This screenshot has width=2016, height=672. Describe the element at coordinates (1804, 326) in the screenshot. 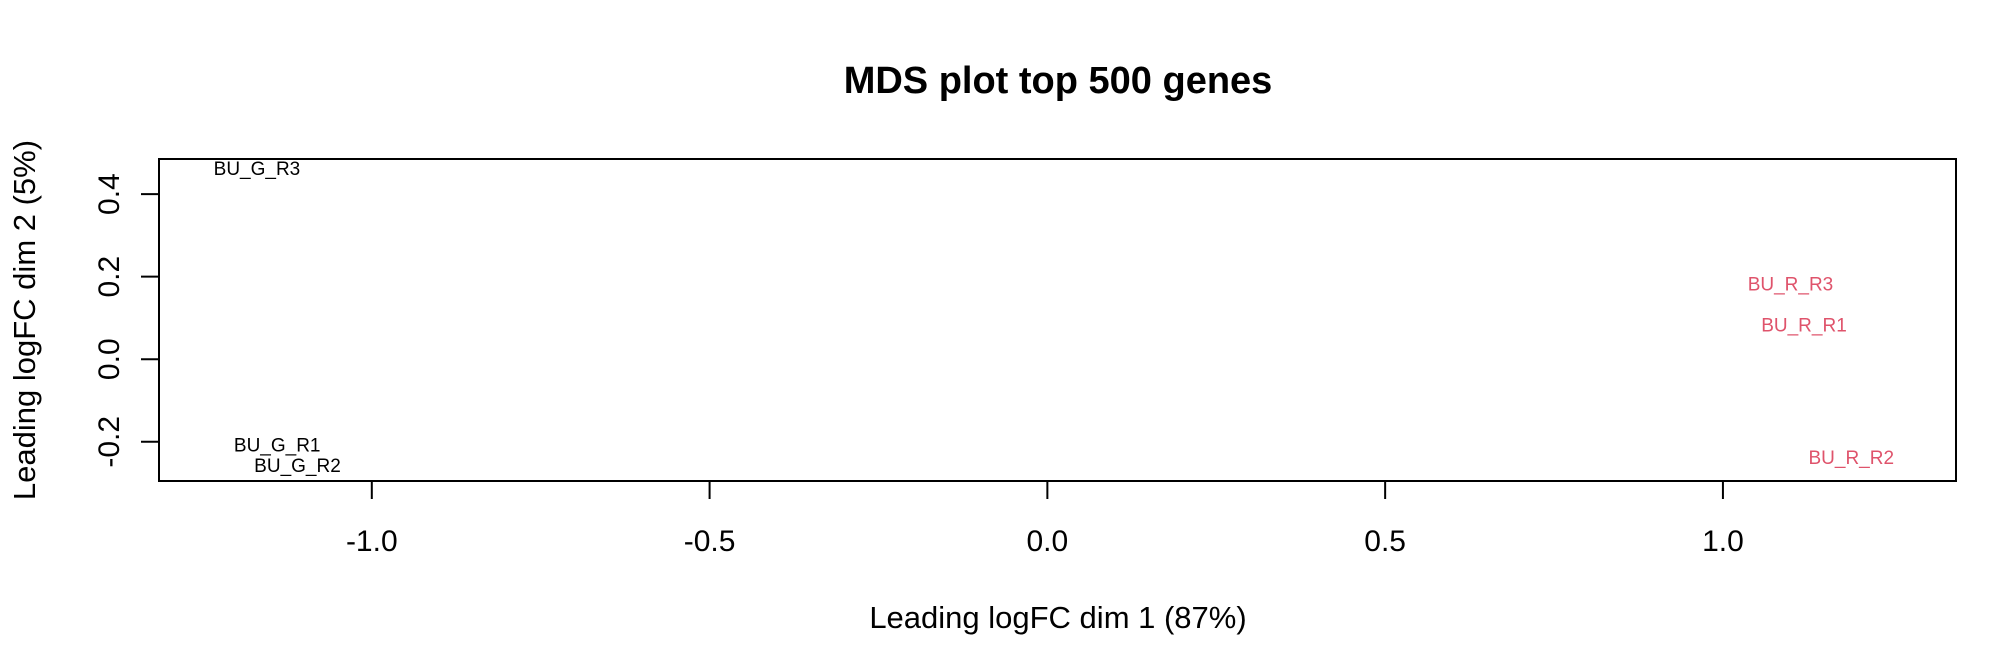

I see `point-label-bu-r-r1: BU_R_R1` at that location.